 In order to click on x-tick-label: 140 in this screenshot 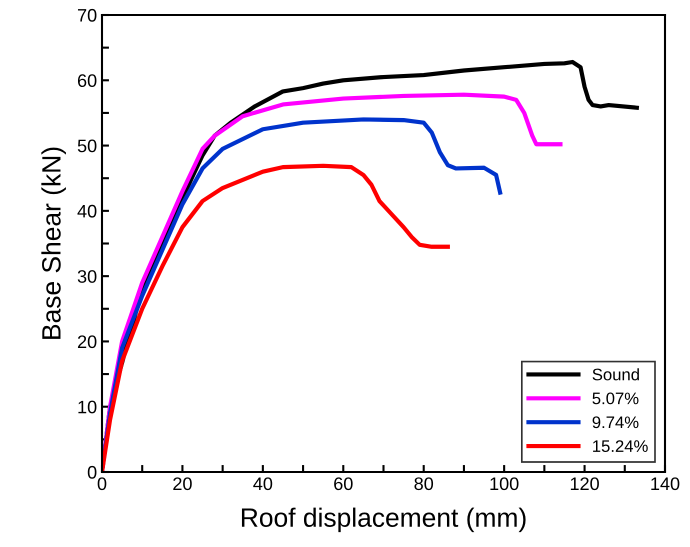, I will do `click(665, 483)`.